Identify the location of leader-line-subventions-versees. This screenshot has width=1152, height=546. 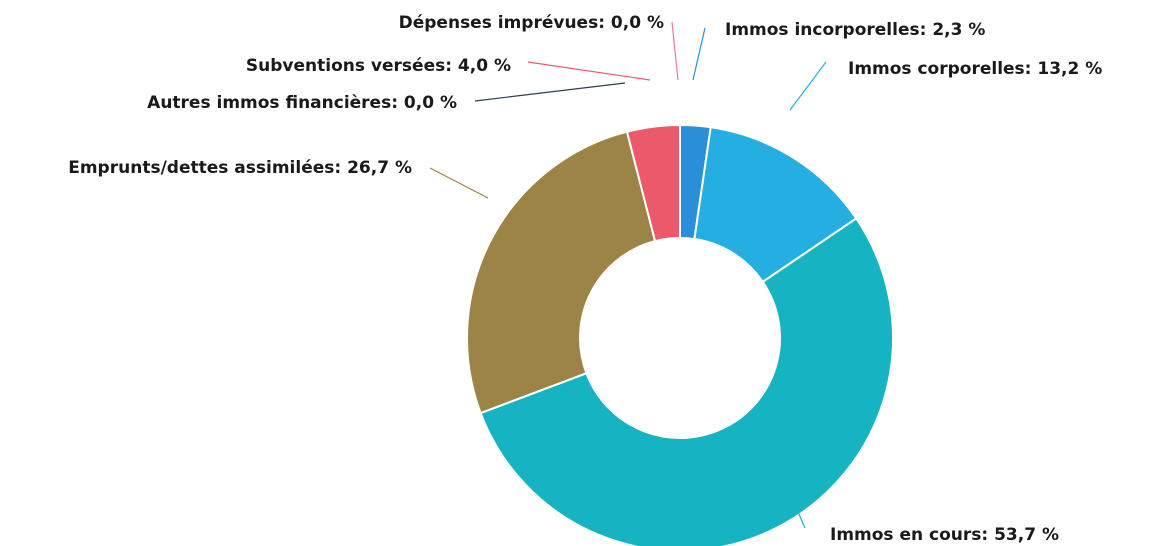
(589, 71).